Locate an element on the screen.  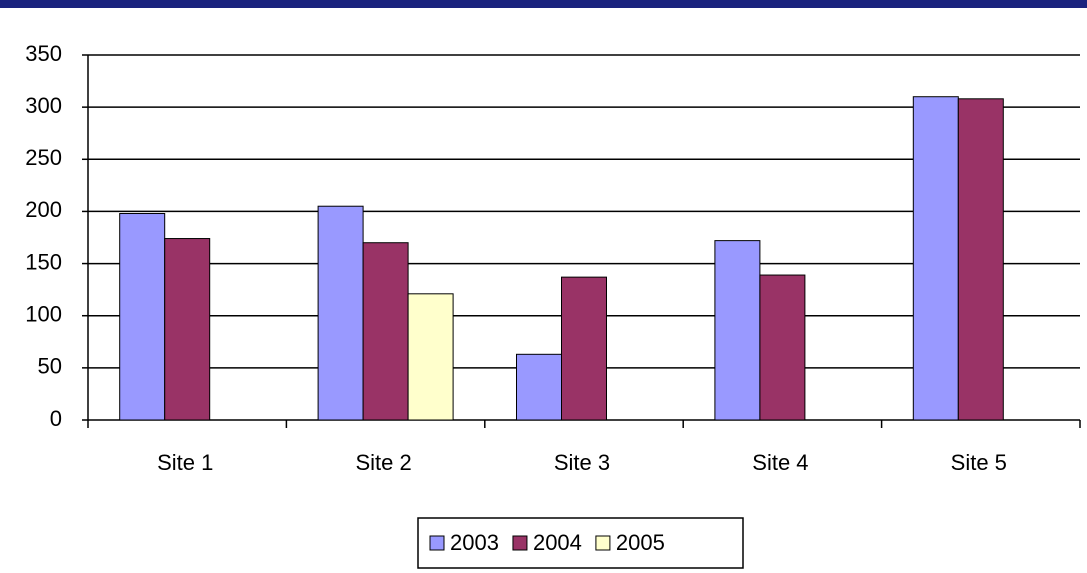
x-tick-label: Site 1 is located at coordinates (185, 462).